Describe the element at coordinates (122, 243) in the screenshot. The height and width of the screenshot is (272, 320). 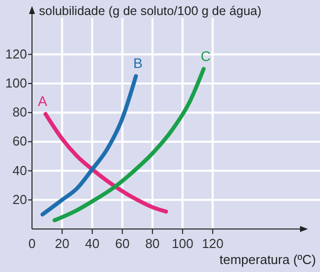
I see `x-tick-label: 60` at that location.